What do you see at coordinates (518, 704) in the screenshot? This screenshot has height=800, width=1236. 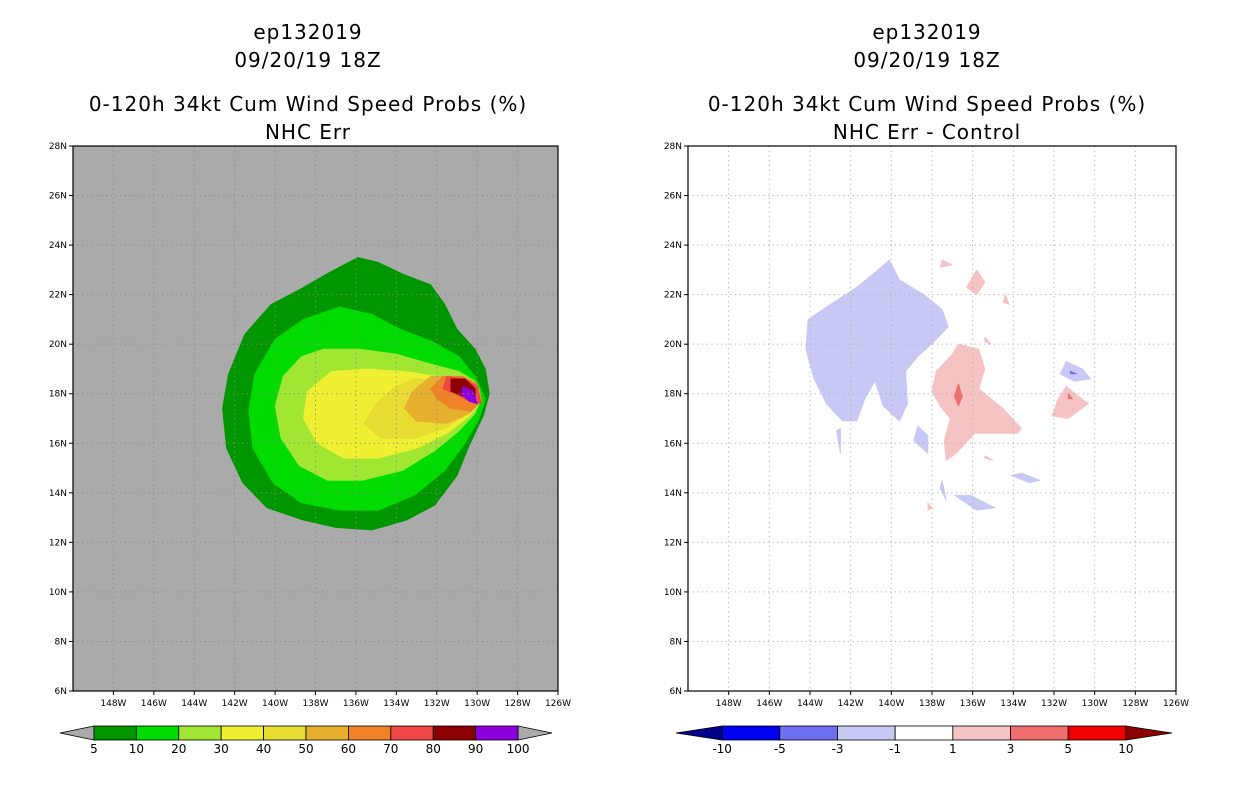 I see `left-xtick-label-10: 128W` at bounding box center [518, 704].